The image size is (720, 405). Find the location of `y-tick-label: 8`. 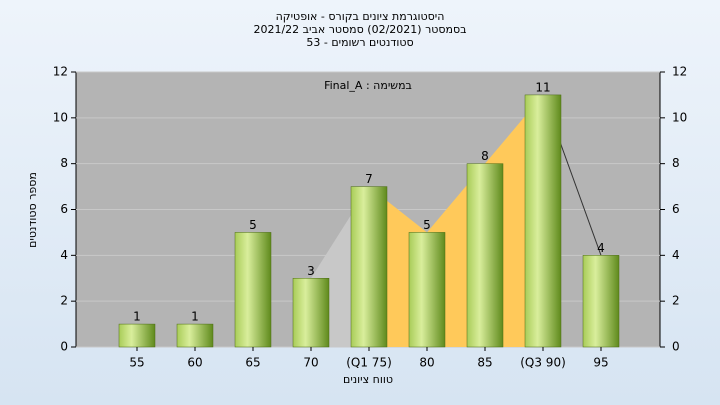

y-tick-label: 8 is located at coordinates (64, 163).